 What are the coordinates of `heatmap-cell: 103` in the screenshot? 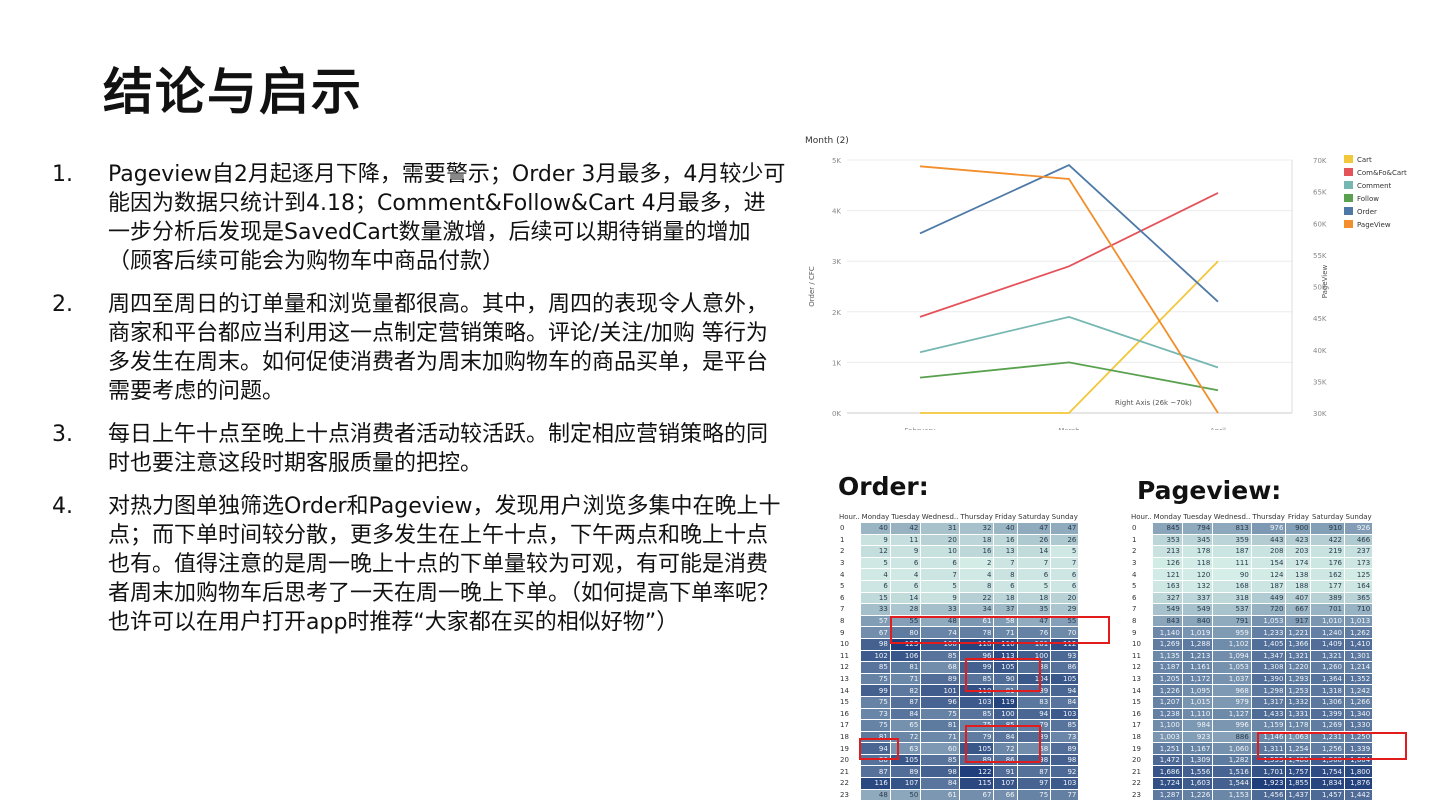 It's located at (976, 702).